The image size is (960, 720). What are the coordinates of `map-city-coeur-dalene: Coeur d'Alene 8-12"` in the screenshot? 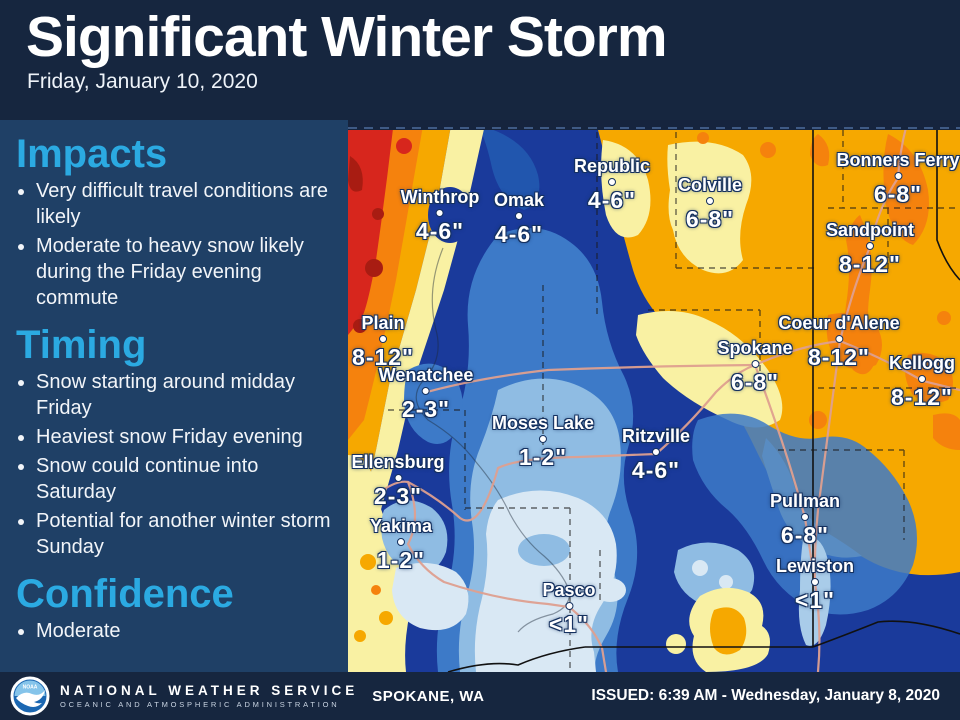 It's located at (838, 342).